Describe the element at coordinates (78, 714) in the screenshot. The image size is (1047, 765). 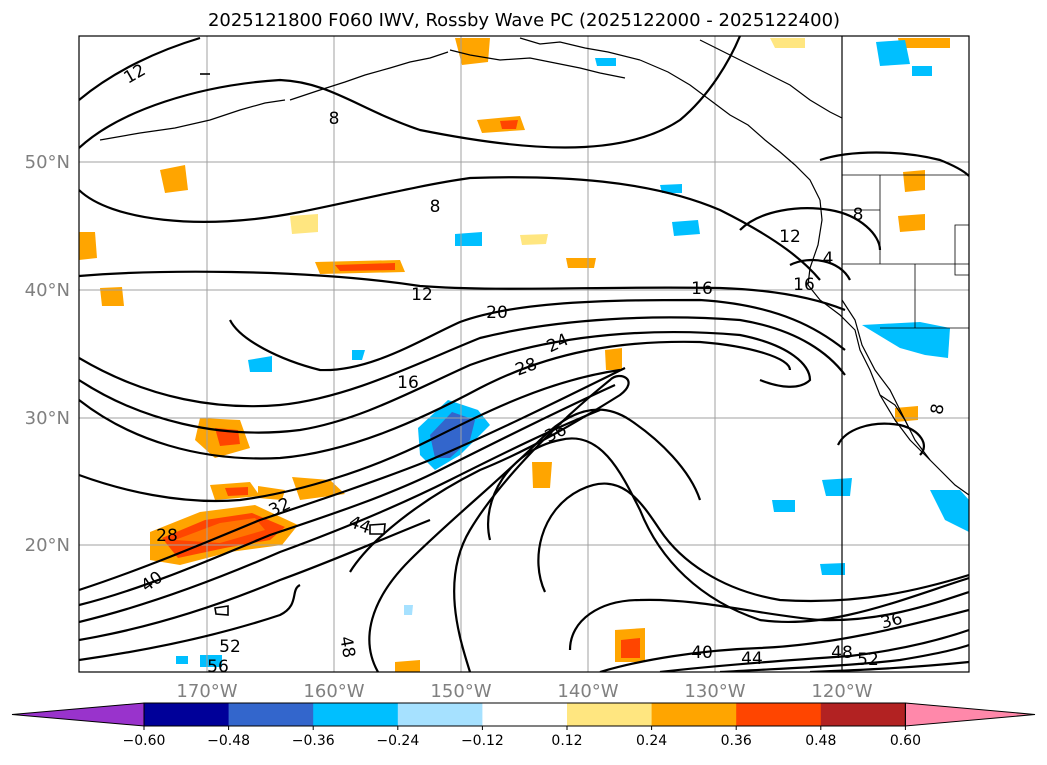
I see `colorbar-extend-low` at that location.